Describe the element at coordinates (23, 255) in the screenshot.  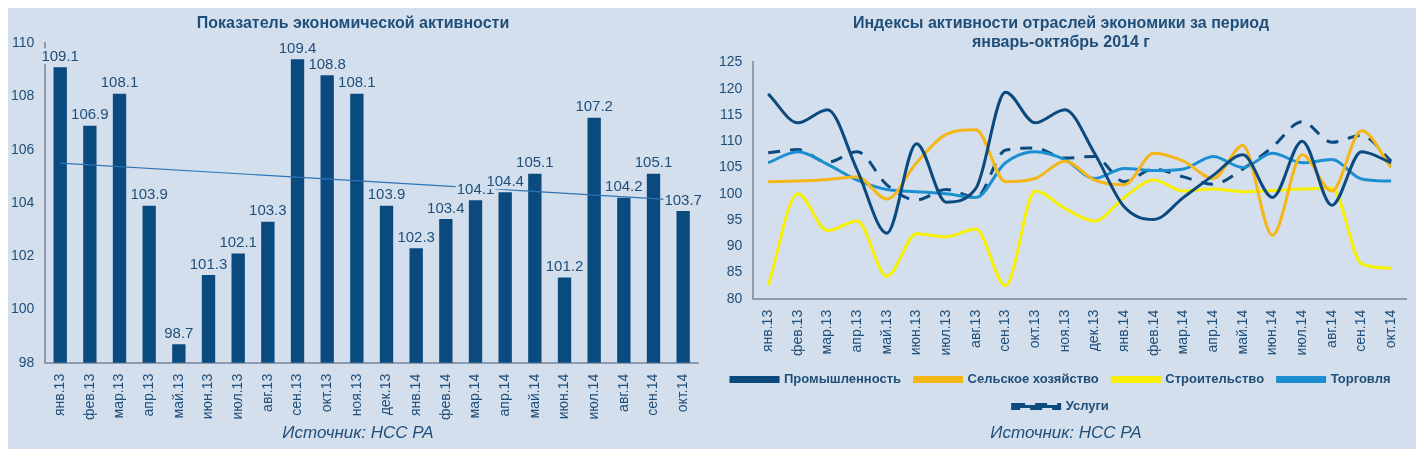
I see `y-tick-label: 102` at that location.